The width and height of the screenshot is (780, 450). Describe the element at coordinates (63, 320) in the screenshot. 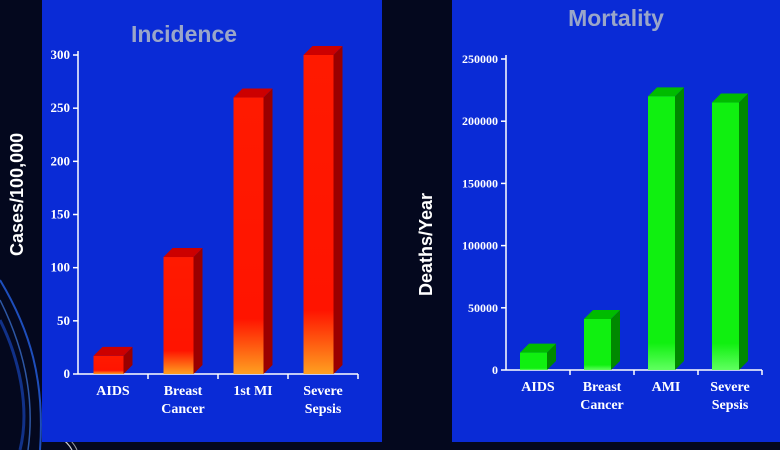

I see `incidence-y-tick-label: 50` at that location.